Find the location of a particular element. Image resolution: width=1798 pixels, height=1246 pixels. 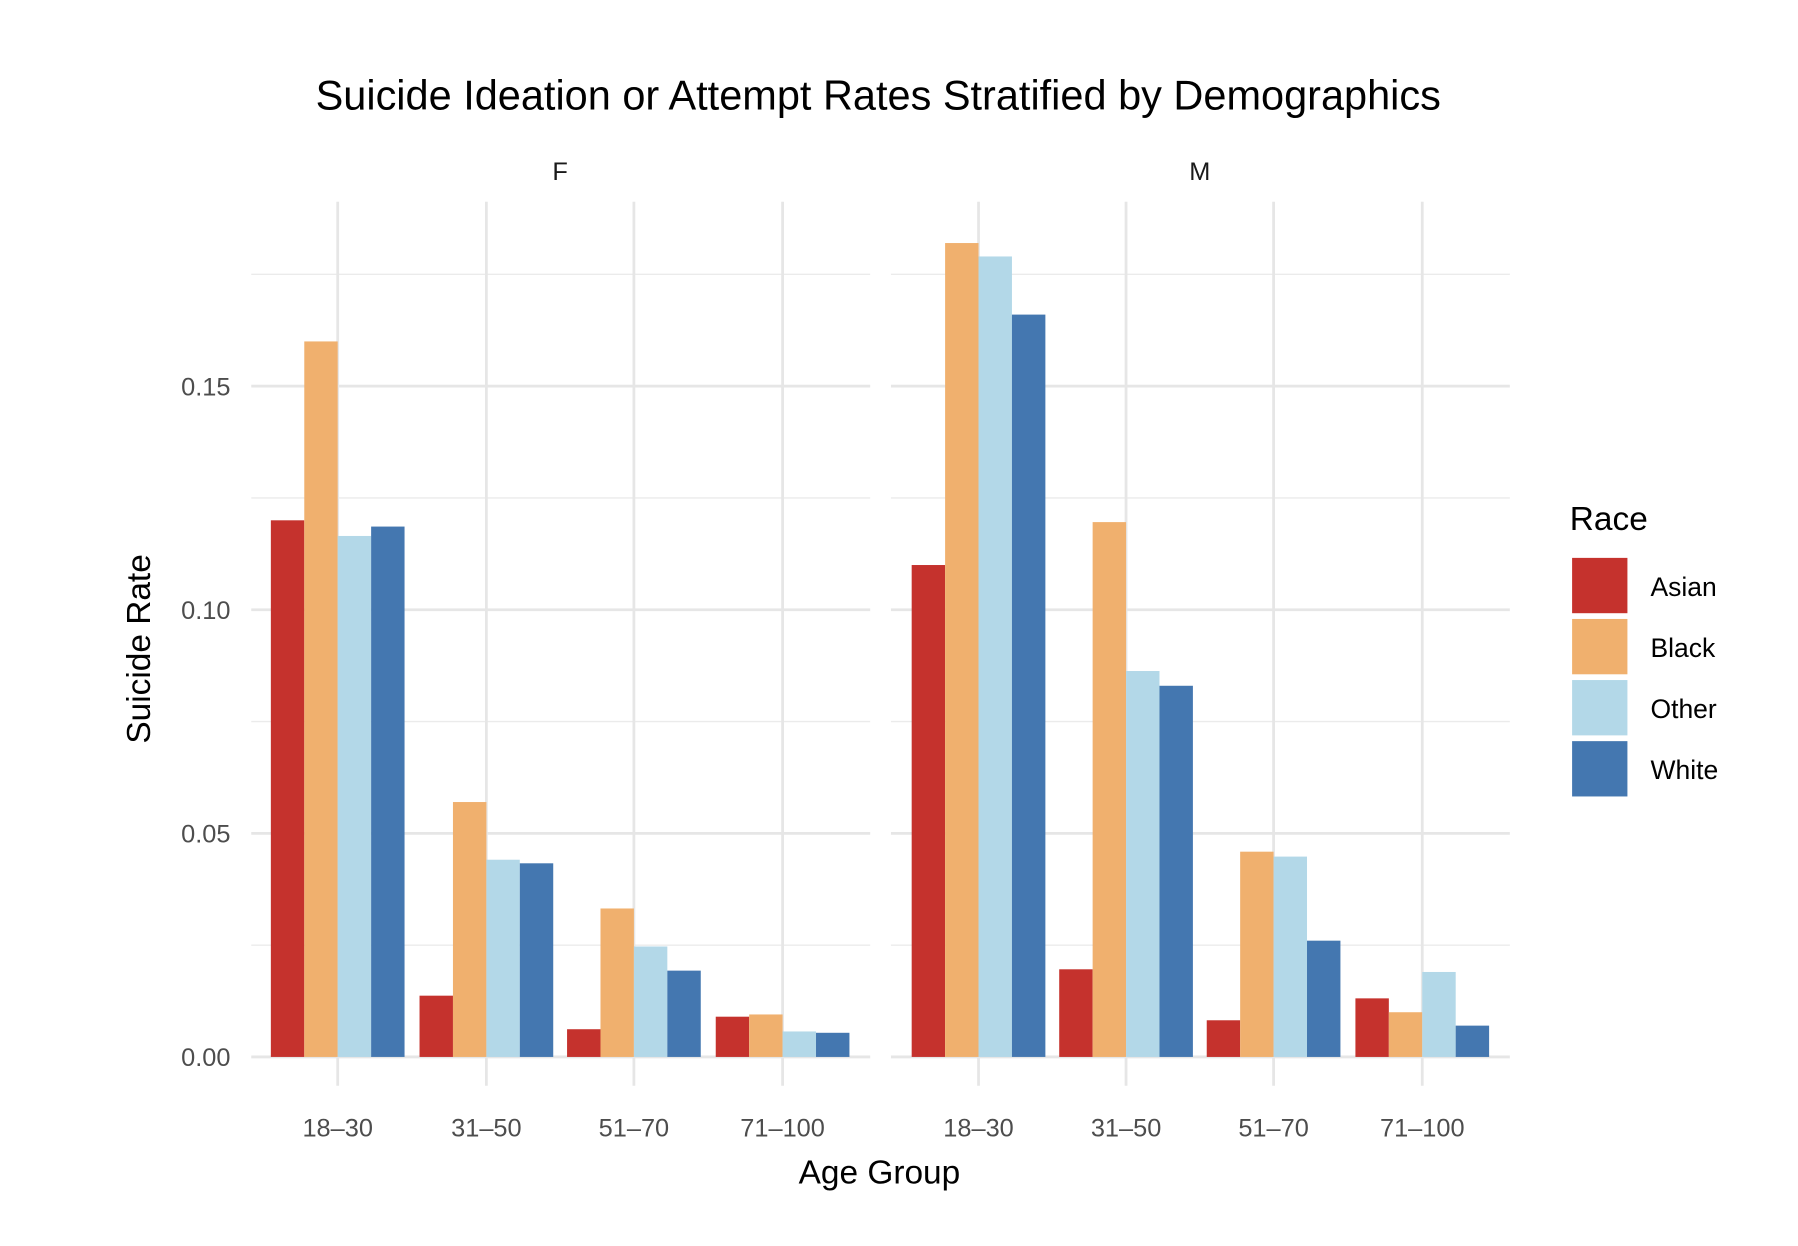

facet-label-m: M is located at coordinates (1199, 172).